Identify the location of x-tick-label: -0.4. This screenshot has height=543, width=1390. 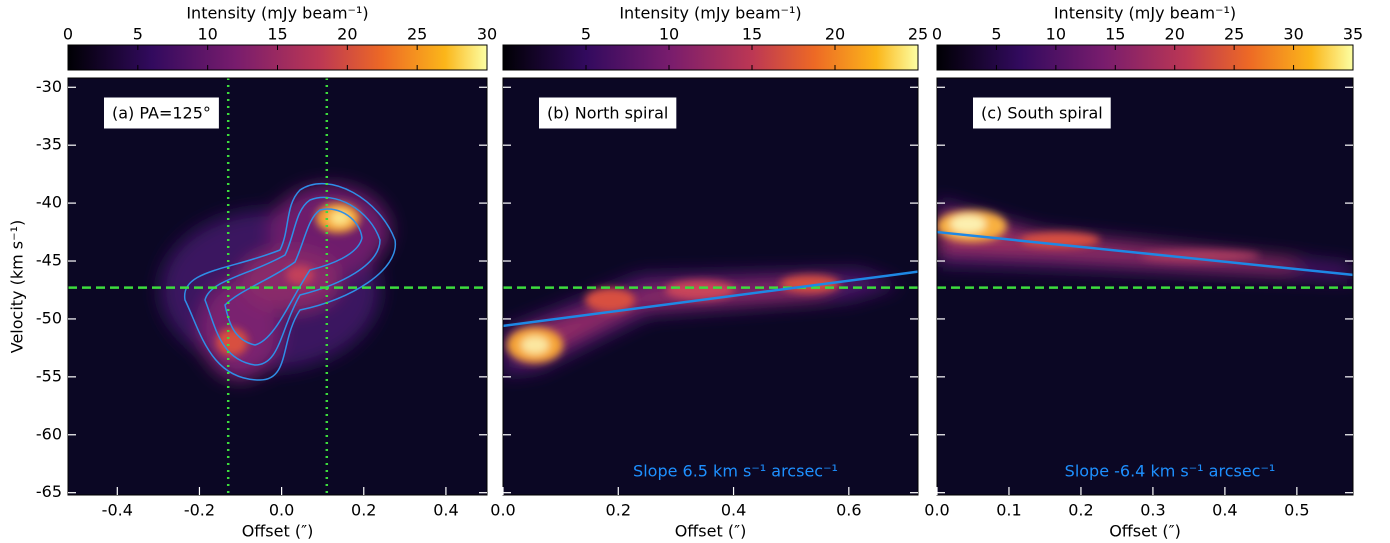
(117, 510).